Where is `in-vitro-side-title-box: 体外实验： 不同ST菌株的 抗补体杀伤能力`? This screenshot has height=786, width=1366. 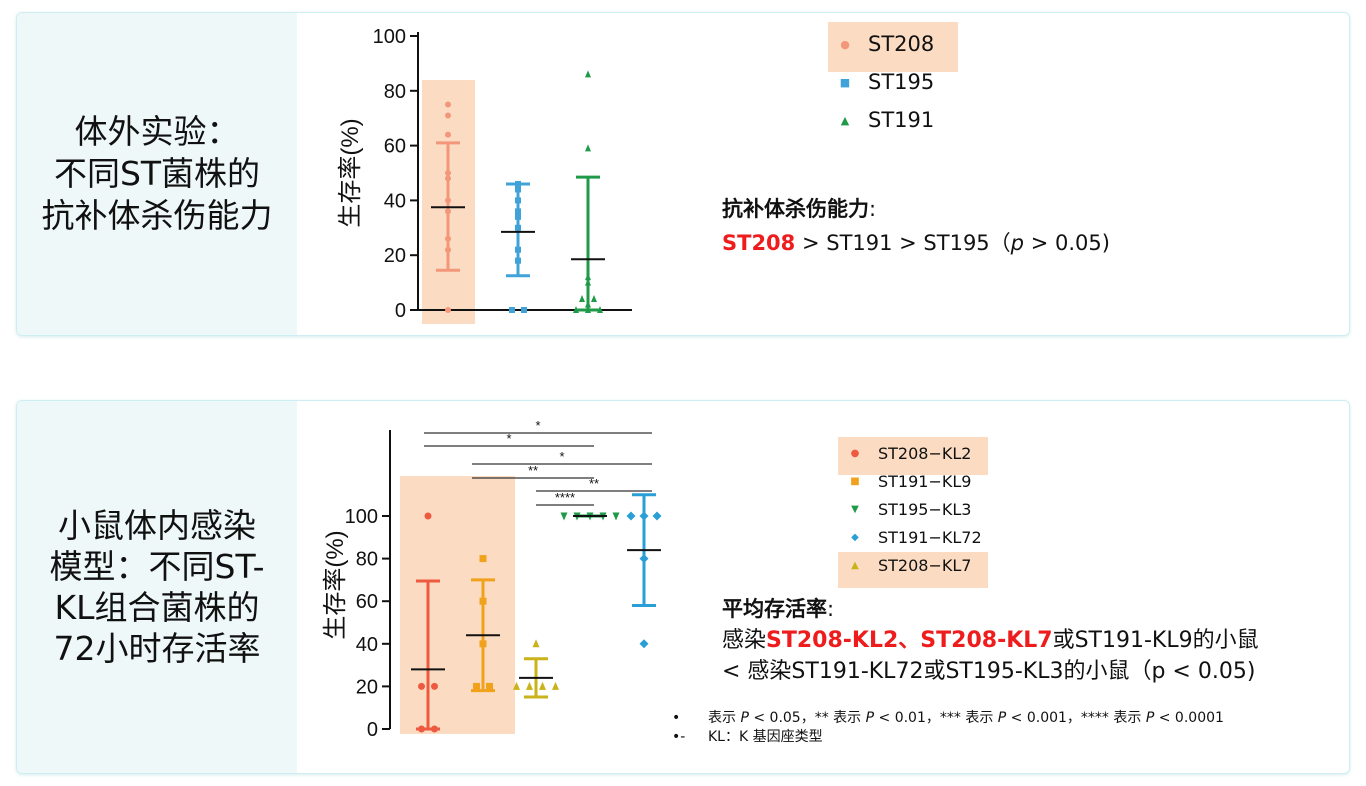
in-vitro-side-title-box: 体外实验： 不同ST菌株的 抗补体杀伤能力 is located at coordinates (157, 174).